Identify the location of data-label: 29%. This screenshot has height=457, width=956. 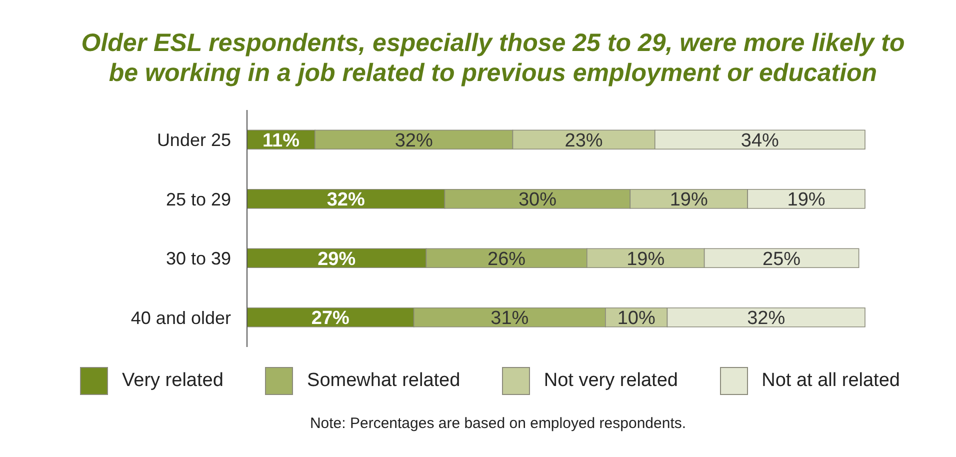
(337, 259).